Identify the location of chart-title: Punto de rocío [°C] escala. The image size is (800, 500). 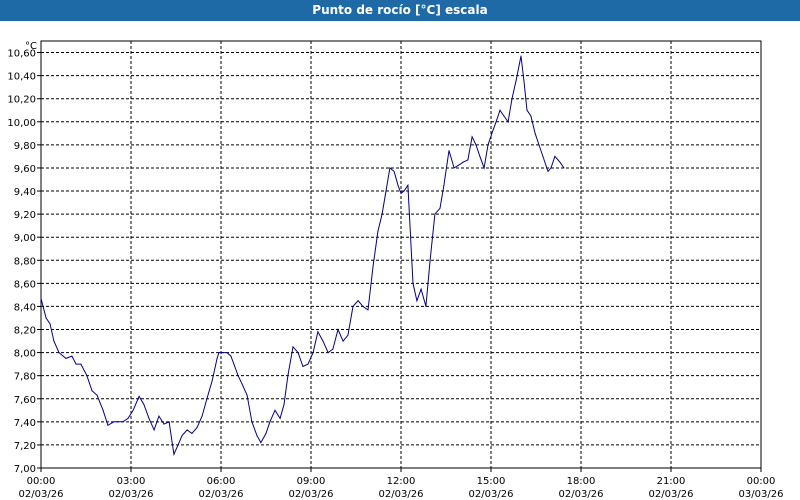
(400, 10).